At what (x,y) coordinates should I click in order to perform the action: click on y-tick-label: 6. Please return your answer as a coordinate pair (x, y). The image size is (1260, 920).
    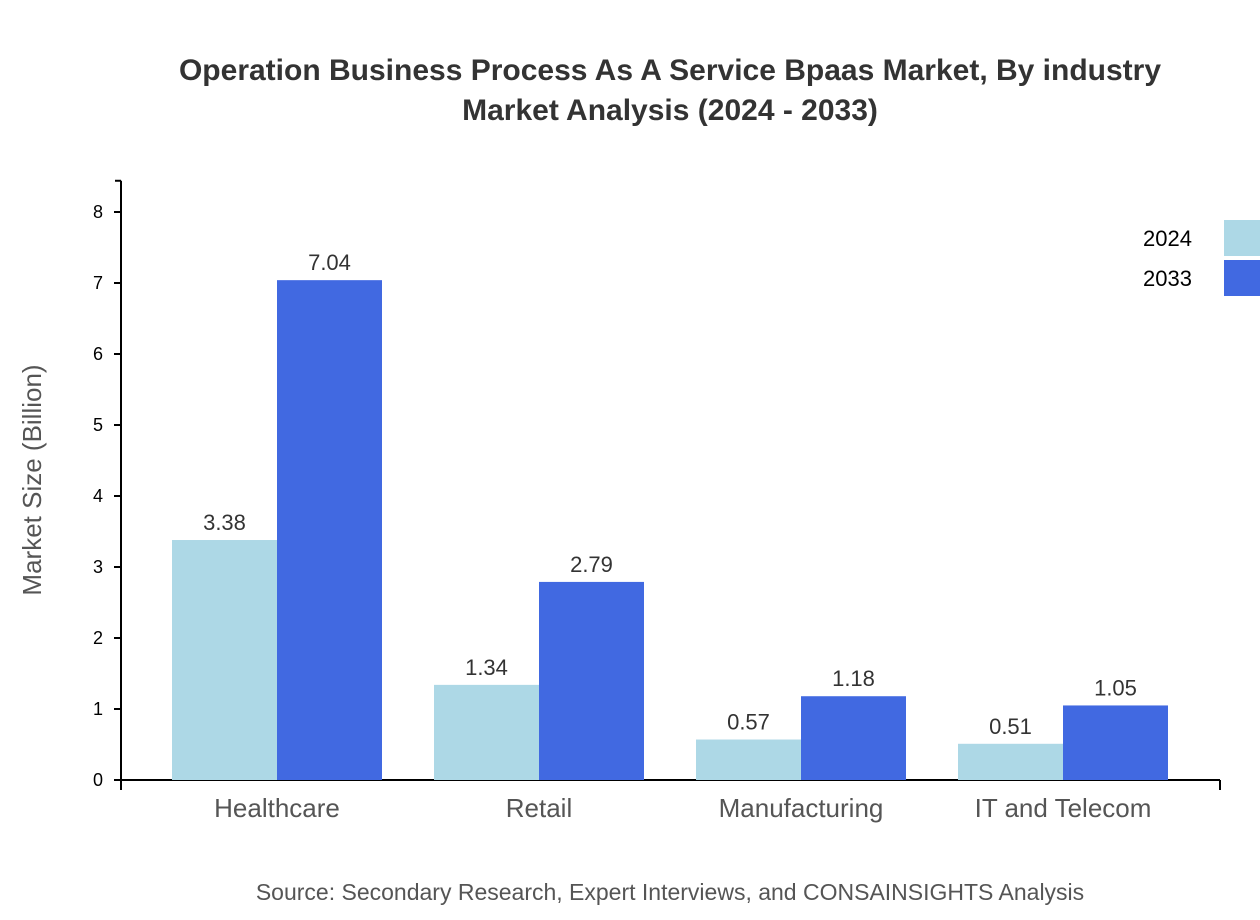
    Looking at the image, I should click on (98, 354).